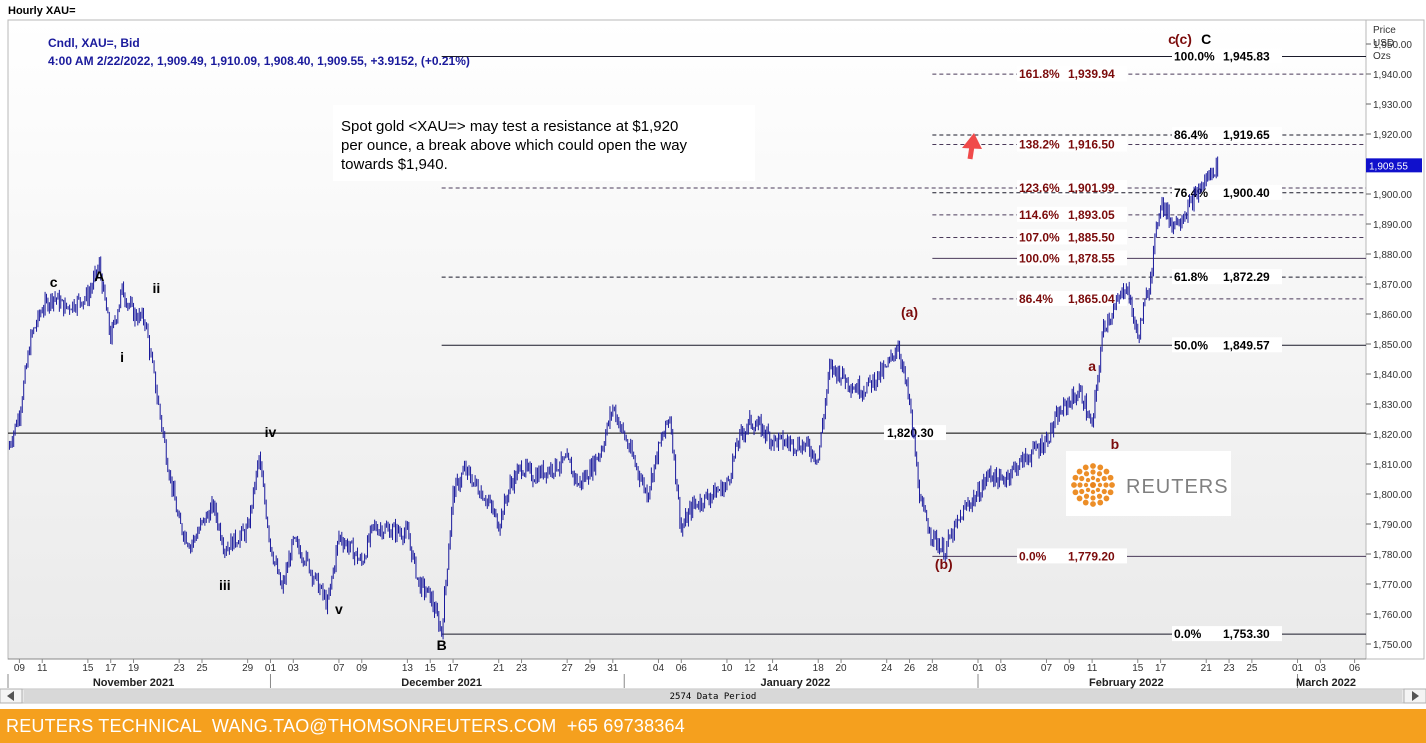 This screenshot has height=743, width=1426. Describe the element at coordinates (1395, 339) in the screenshot. I see `price-axis-panel` at that location.